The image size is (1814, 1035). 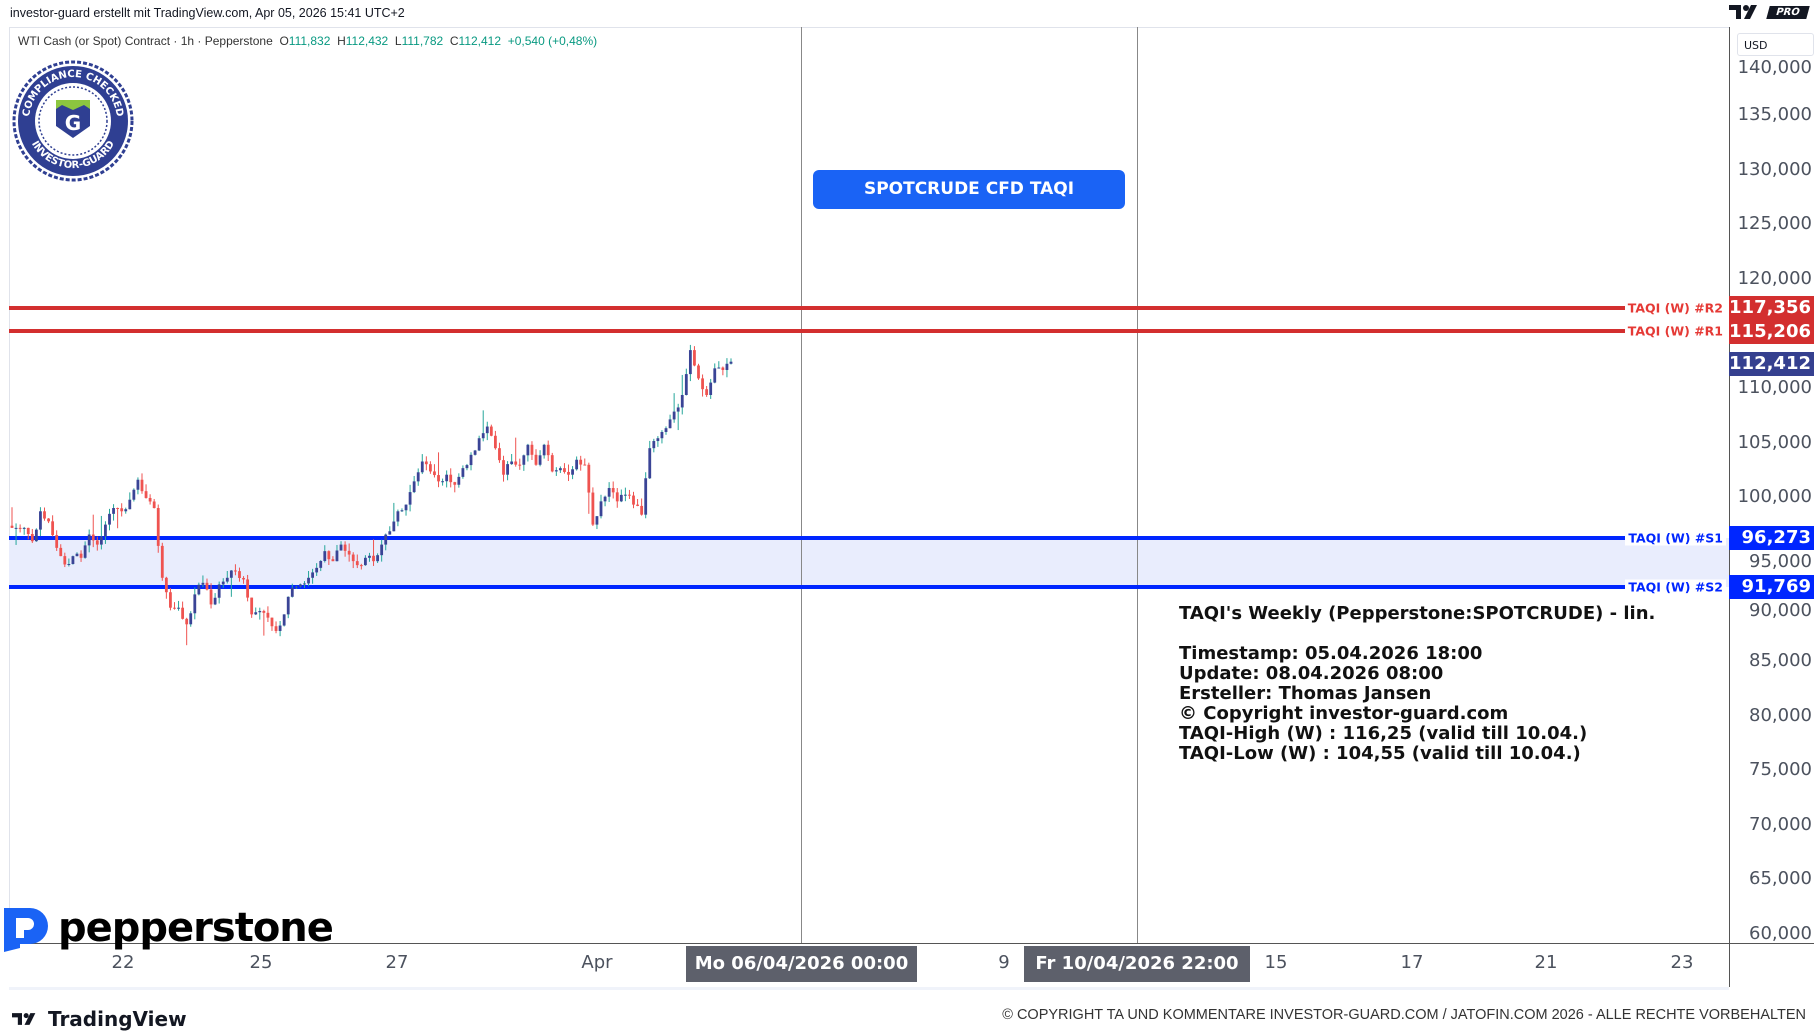 What do you see at coordinates (1780, 561) in the screenshot?
I see `price-tick-label: 95,000` at bounding box center [1780, 561].